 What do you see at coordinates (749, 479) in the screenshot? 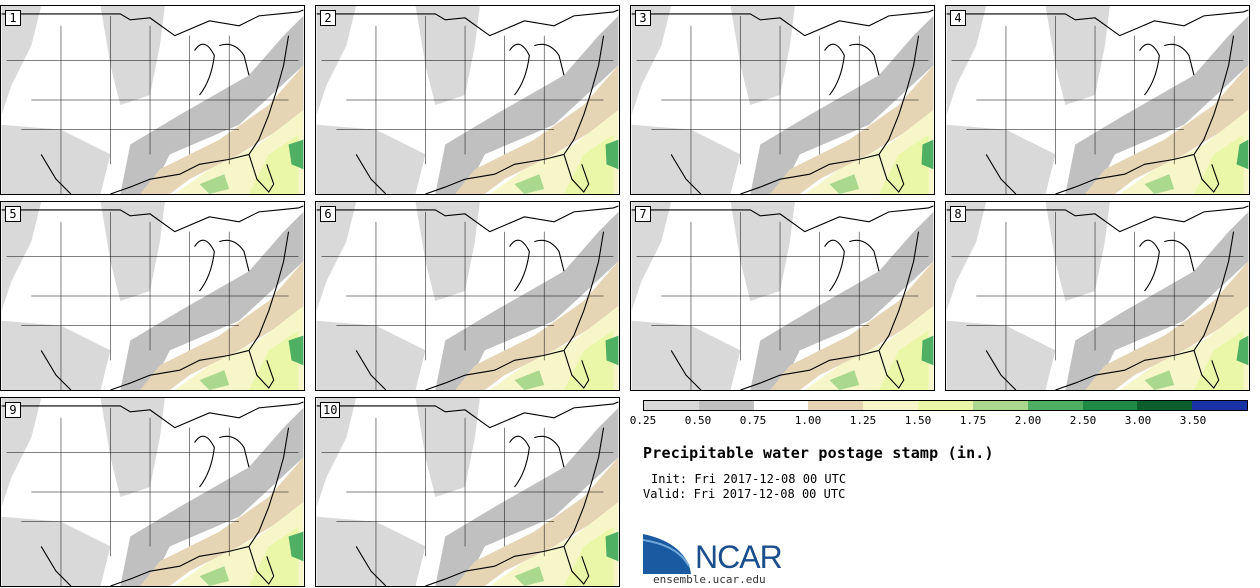
I see `init-time: Init: Fri 2017-12-08 00 UTC` at bounding box center [749, 479].